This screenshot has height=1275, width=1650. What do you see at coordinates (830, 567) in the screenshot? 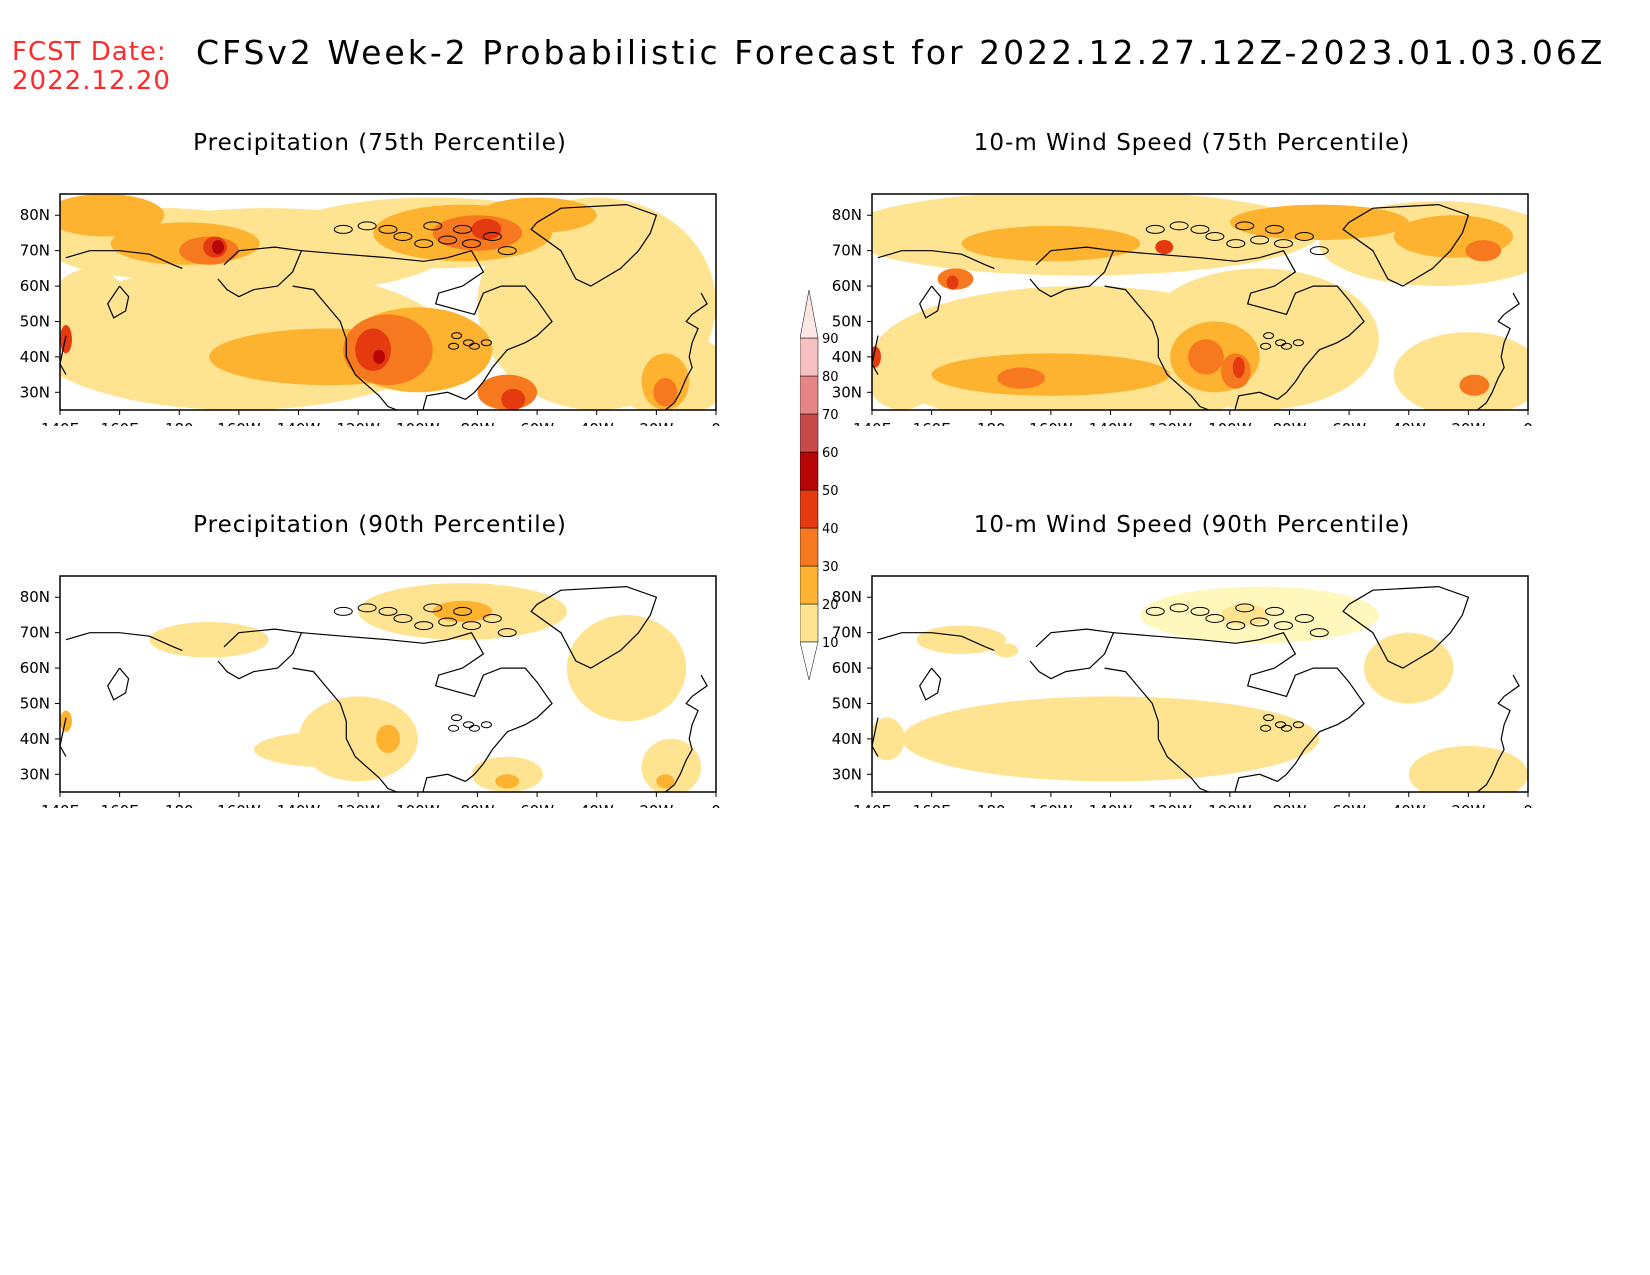
I see `colorbar-label: 30` at bounding box center [830, 567].